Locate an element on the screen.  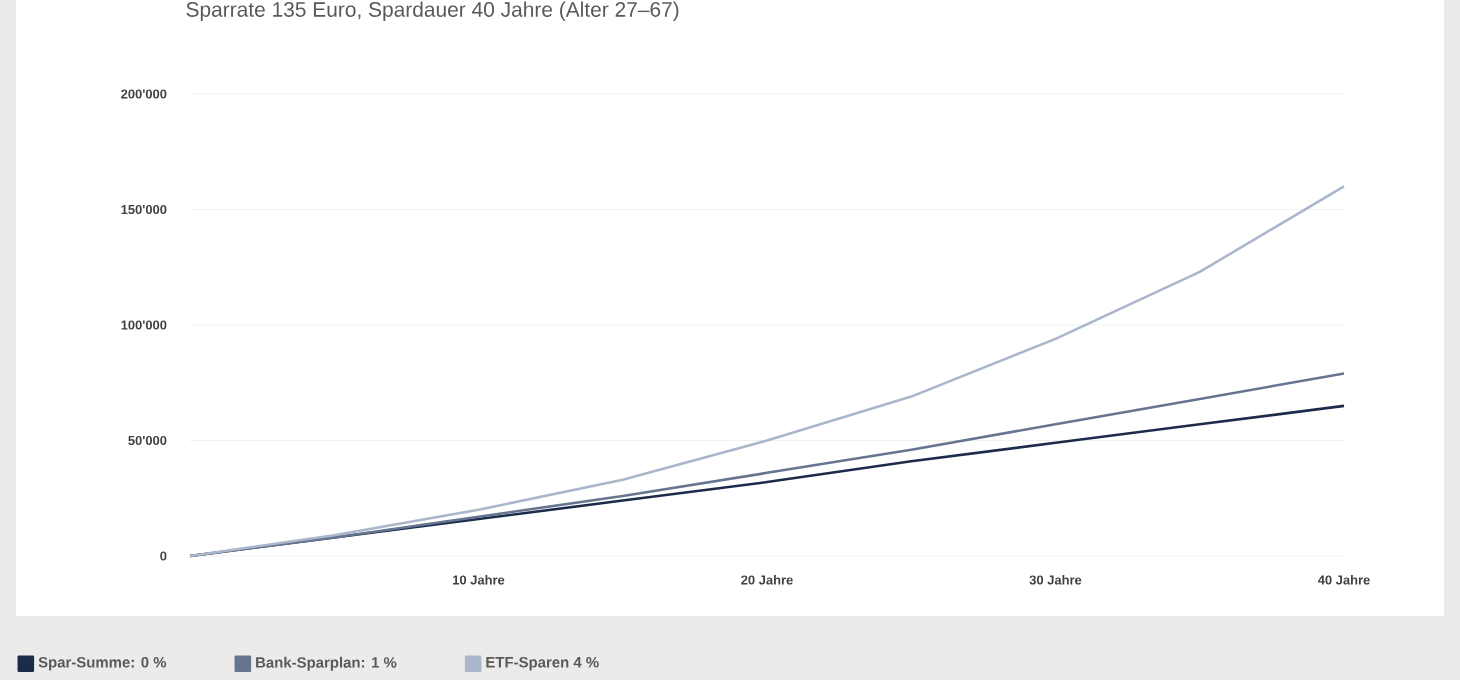
chart-title: Sparrate 135 Euro, Spardauer 40 Jahre (Alter 27–67) is located at coordinates (432, 11).